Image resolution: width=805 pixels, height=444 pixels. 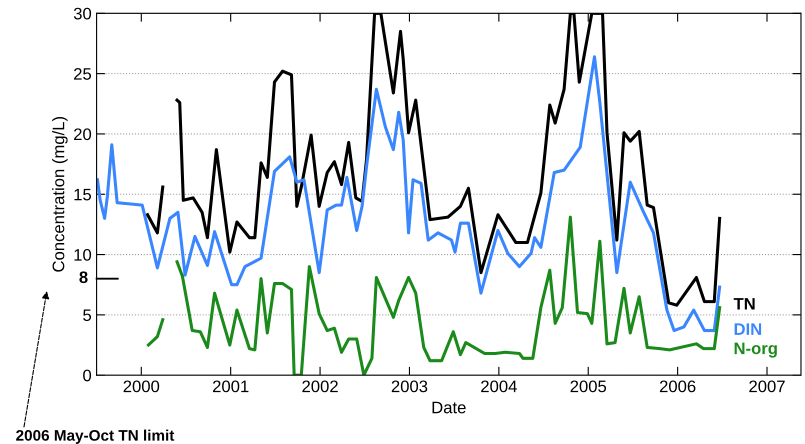 What do you see at coordinates (87, 315) in the screenshot?
I see `y-tick-label: 5` at bounding box center [87, 315].